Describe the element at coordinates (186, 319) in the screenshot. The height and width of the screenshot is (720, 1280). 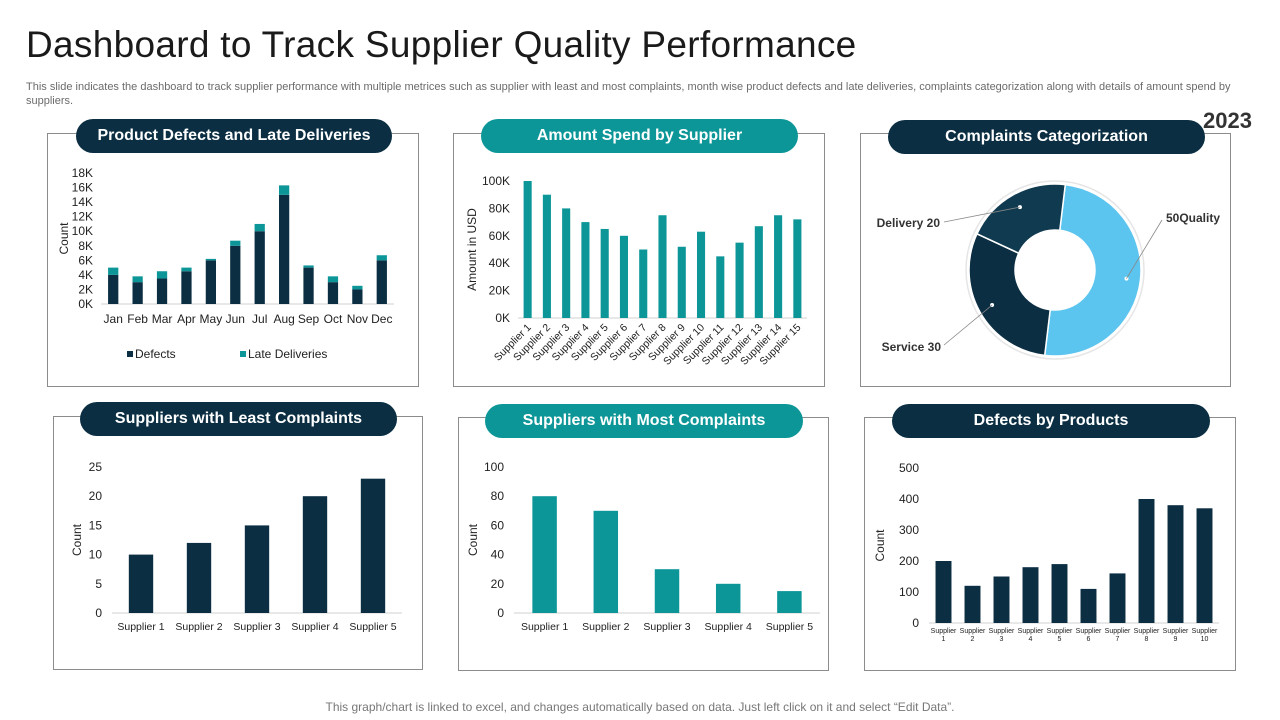
I see `defects_late-x-tick: Apr` at that location.